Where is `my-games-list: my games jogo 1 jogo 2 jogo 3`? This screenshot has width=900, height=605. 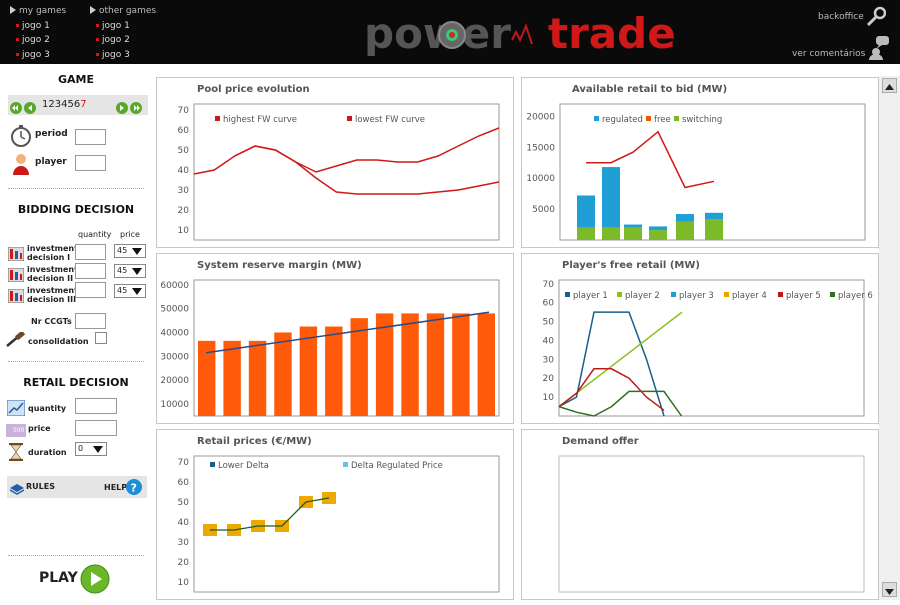
my-games-list: my games jogo 1 jogo 2 jogo 3 is located at coordinates (38, 33).